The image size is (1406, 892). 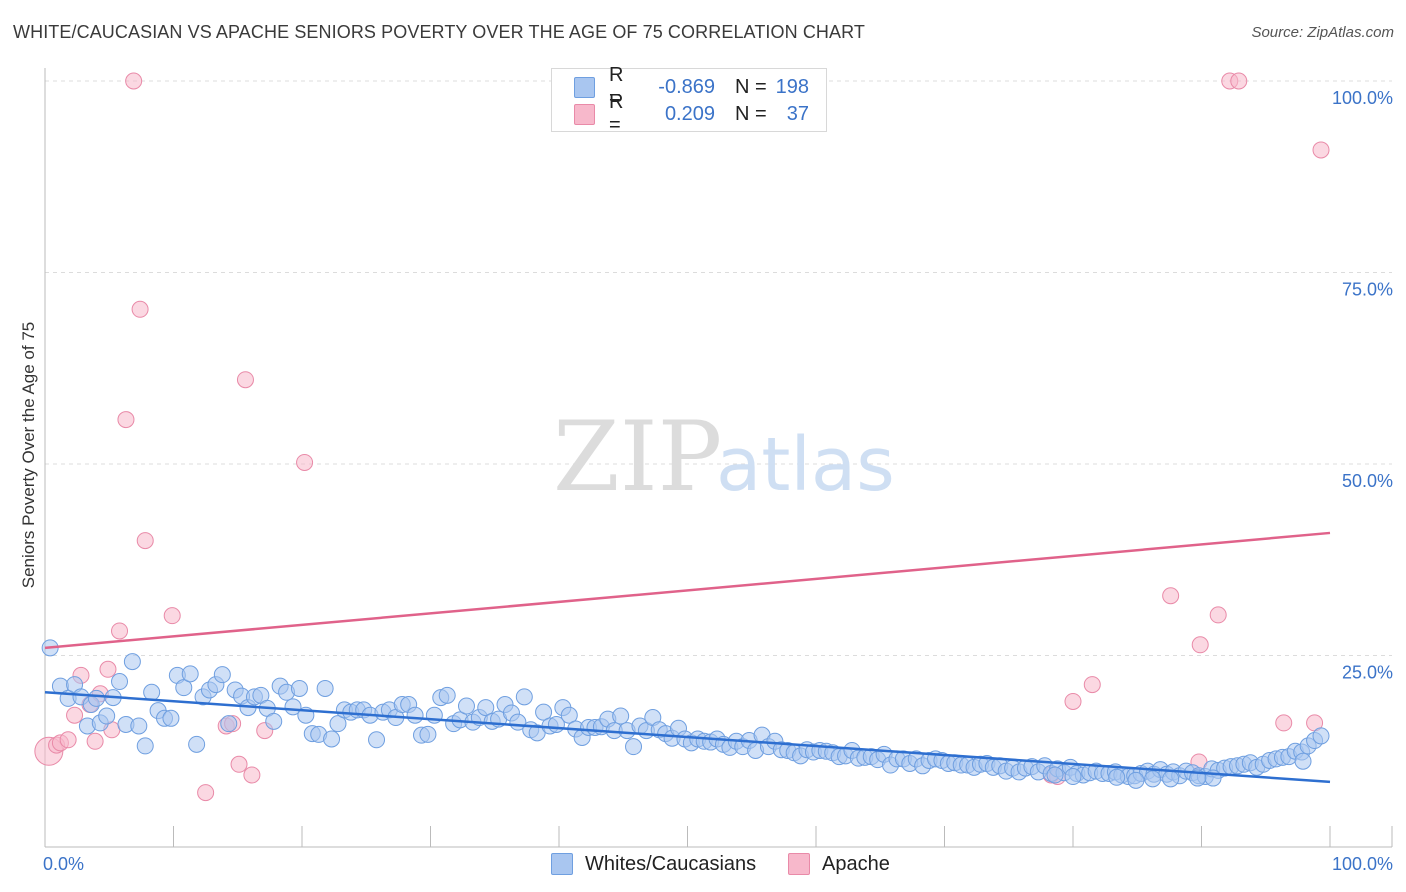 I want to click on bottom-swatch-whites, so click(x=562, y=864).